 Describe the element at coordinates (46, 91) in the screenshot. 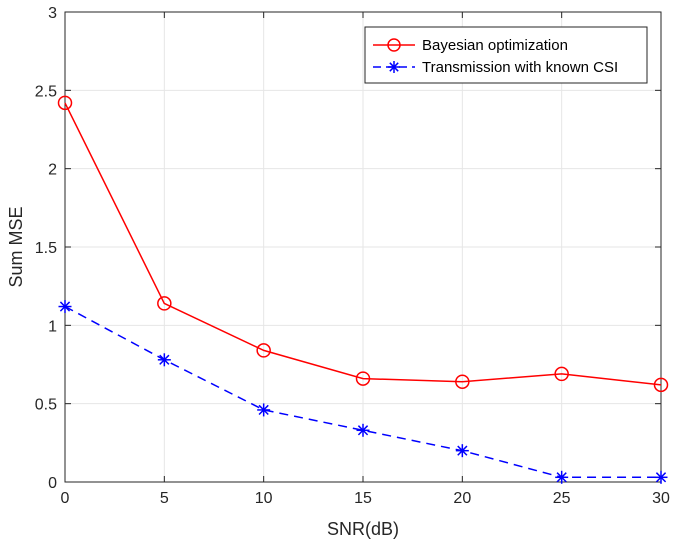

I see `y-tick-label: 2.5` at that location.